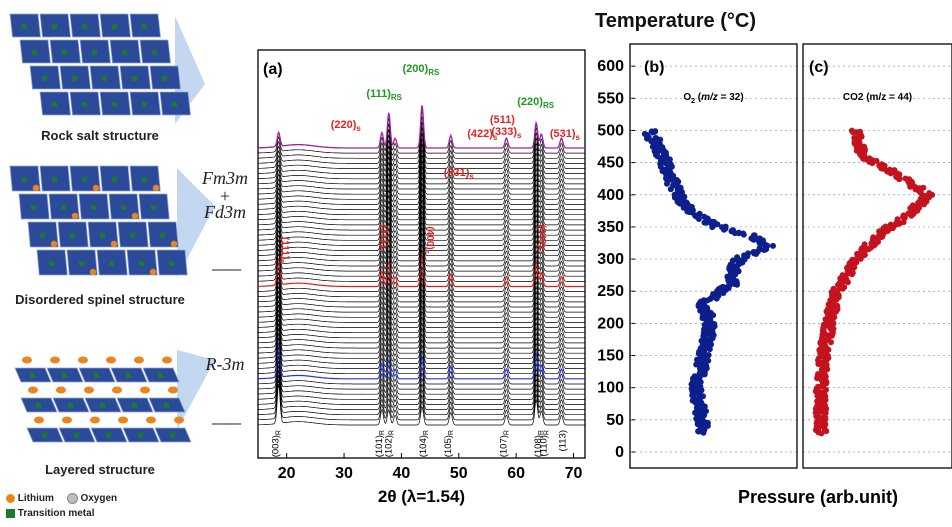  Describe the element at coordinates (874, 282) in the screenshot. I see `co2-scatter-series` at that location.